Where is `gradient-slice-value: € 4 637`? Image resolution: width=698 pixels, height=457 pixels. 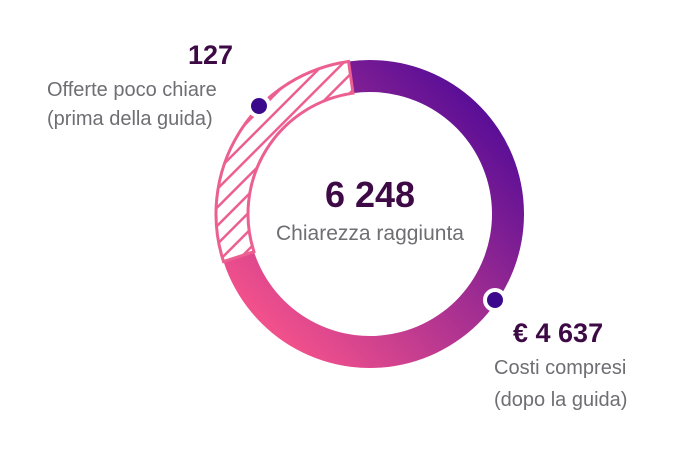 gradient-slice-value: € 4 637 is located at coordinates (558, 333).